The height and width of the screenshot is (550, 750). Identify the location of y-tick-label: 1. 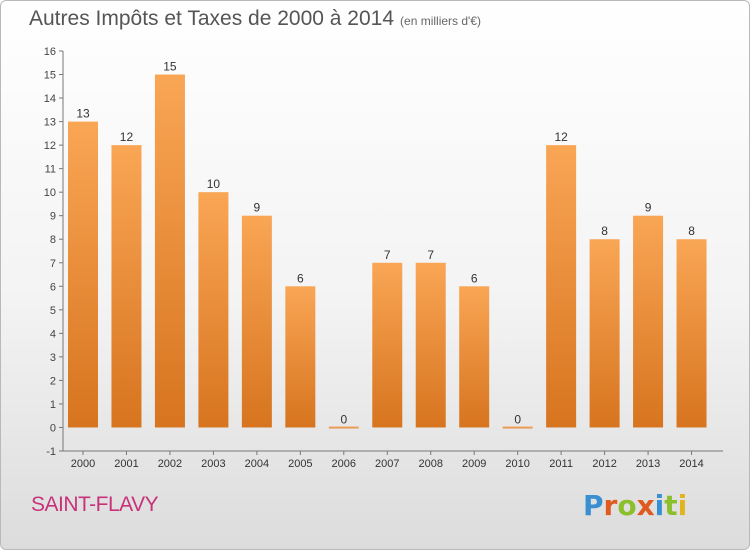
(53, 405).